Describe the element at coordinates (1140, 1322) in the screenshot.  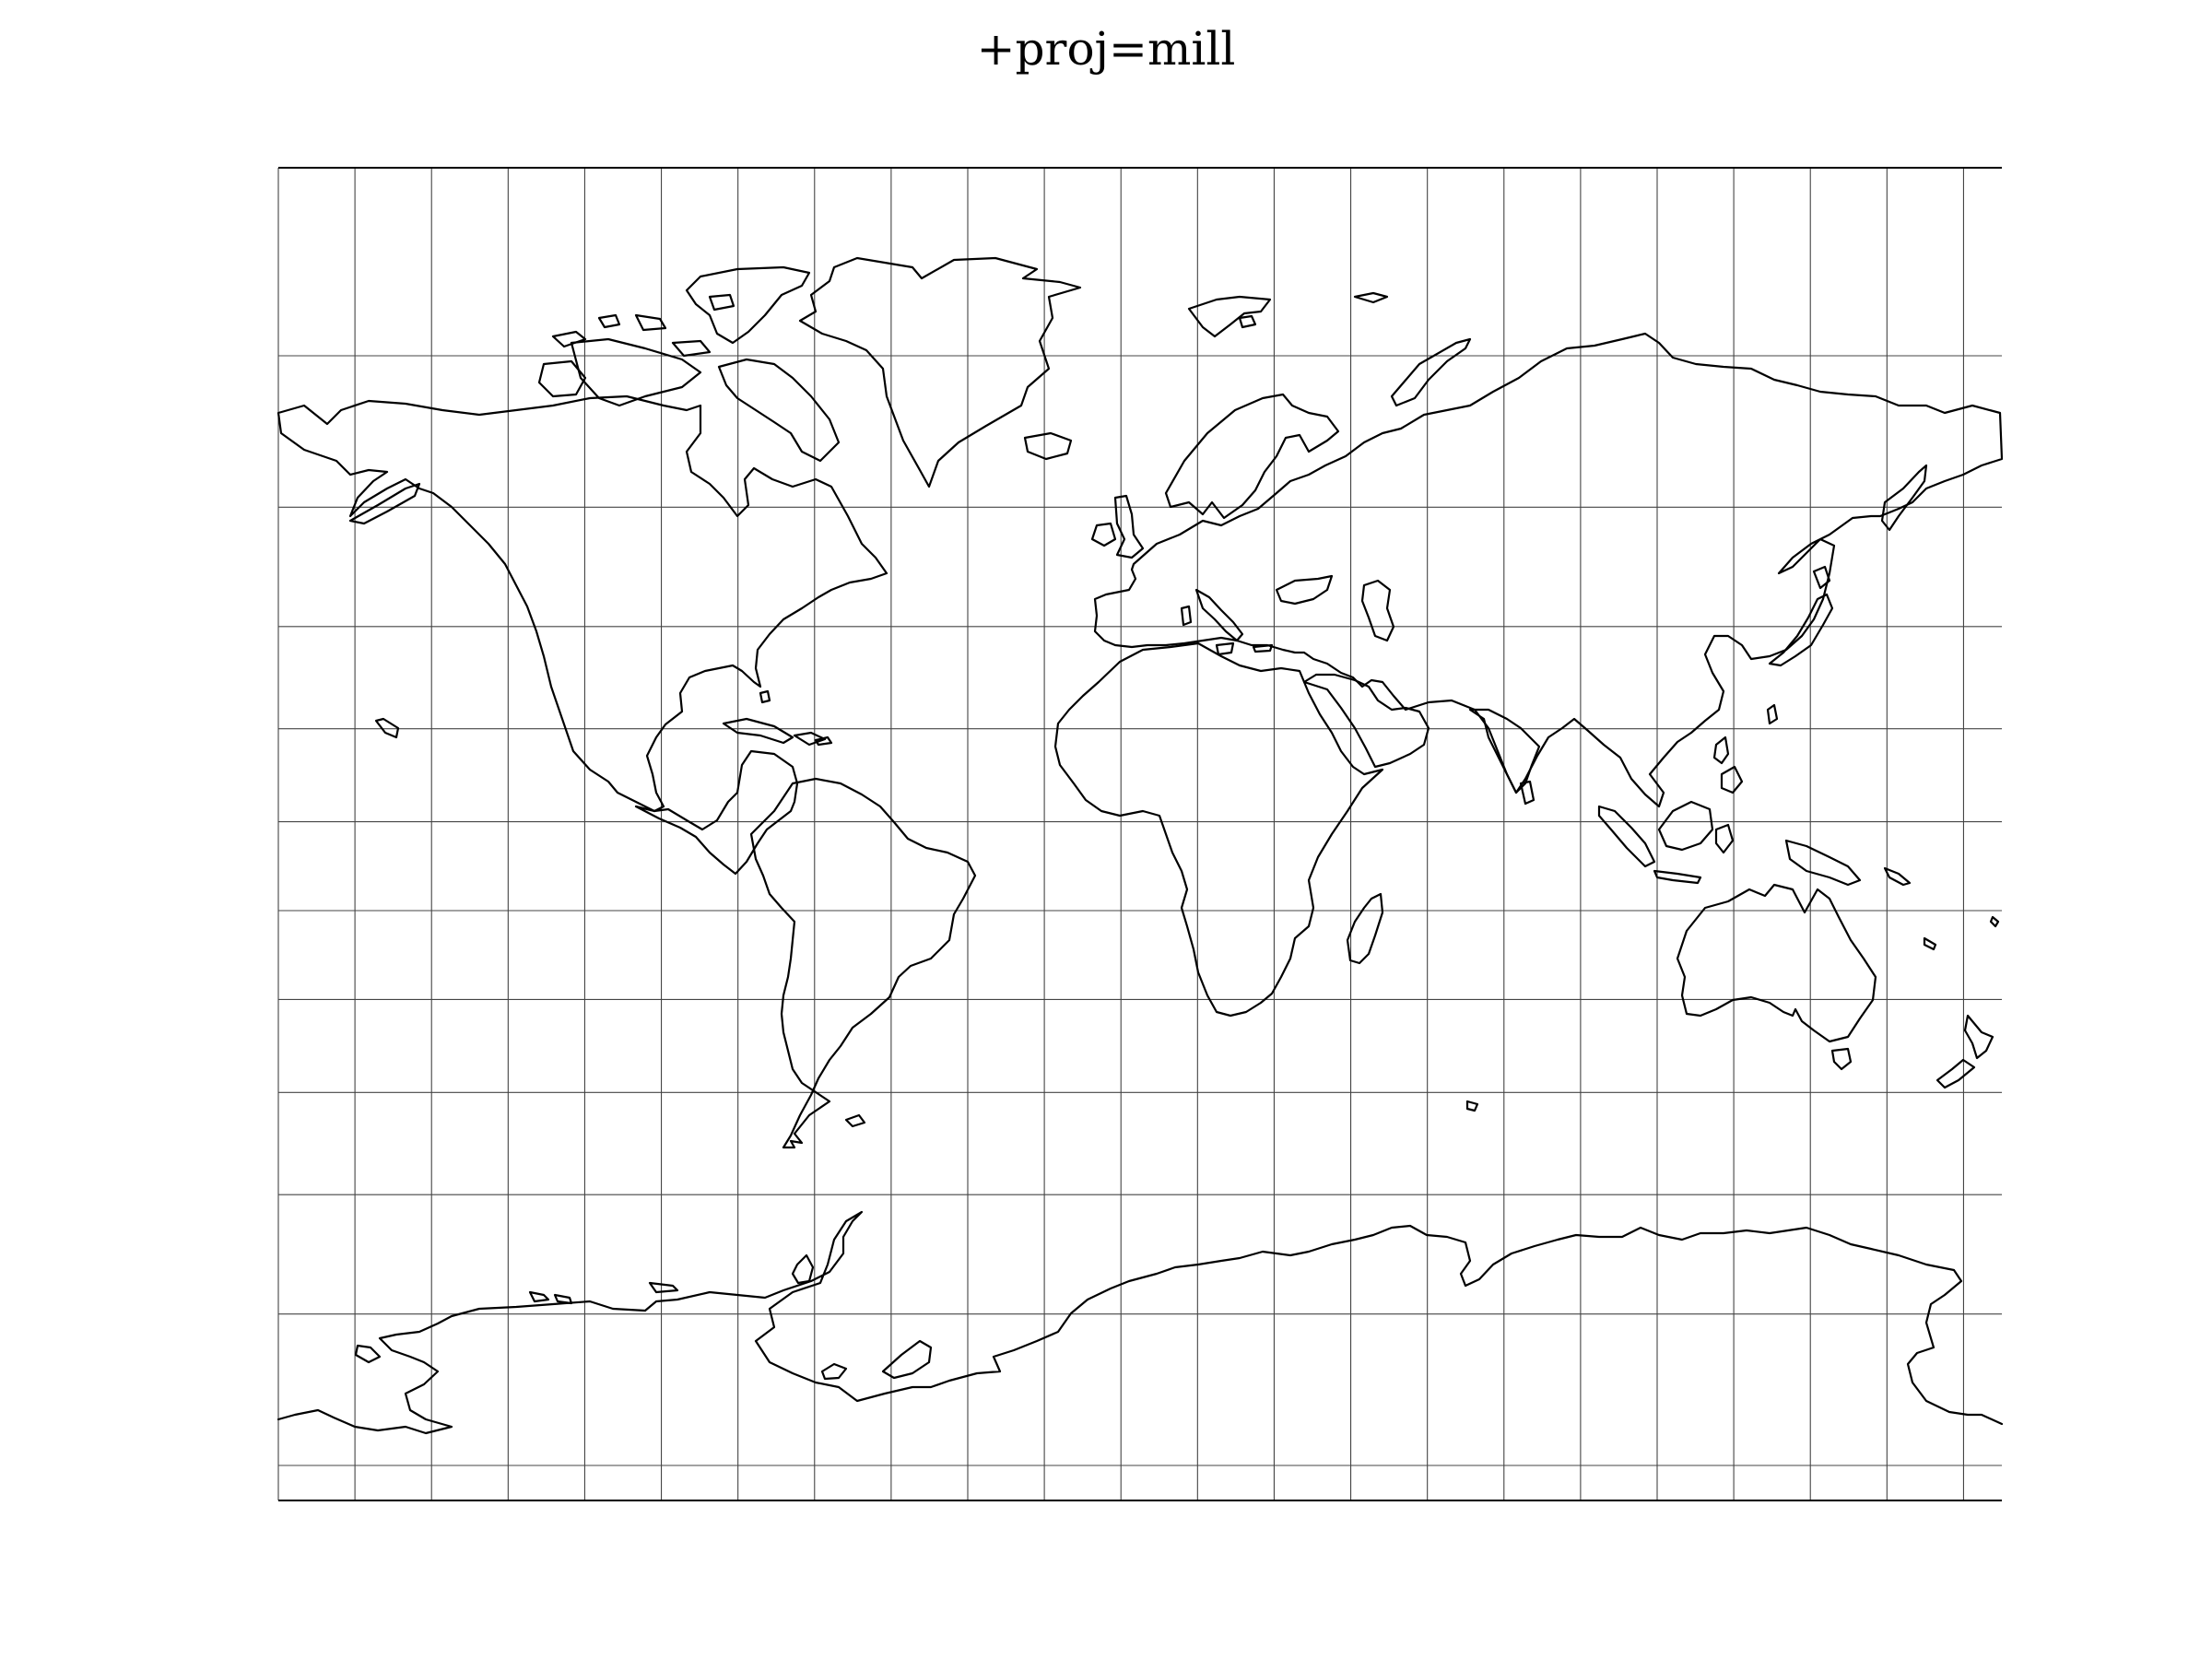
I see `coastline-antarctica` at that location.